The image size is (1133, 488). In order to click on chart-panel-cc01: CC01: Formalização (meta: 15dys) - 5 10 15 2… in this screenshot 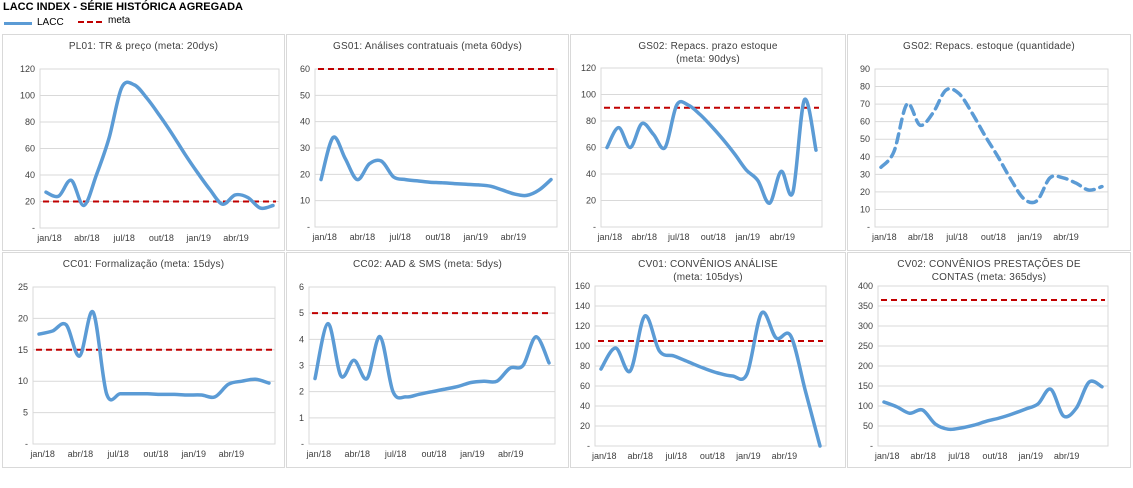, I will do `click(143, 360)`.